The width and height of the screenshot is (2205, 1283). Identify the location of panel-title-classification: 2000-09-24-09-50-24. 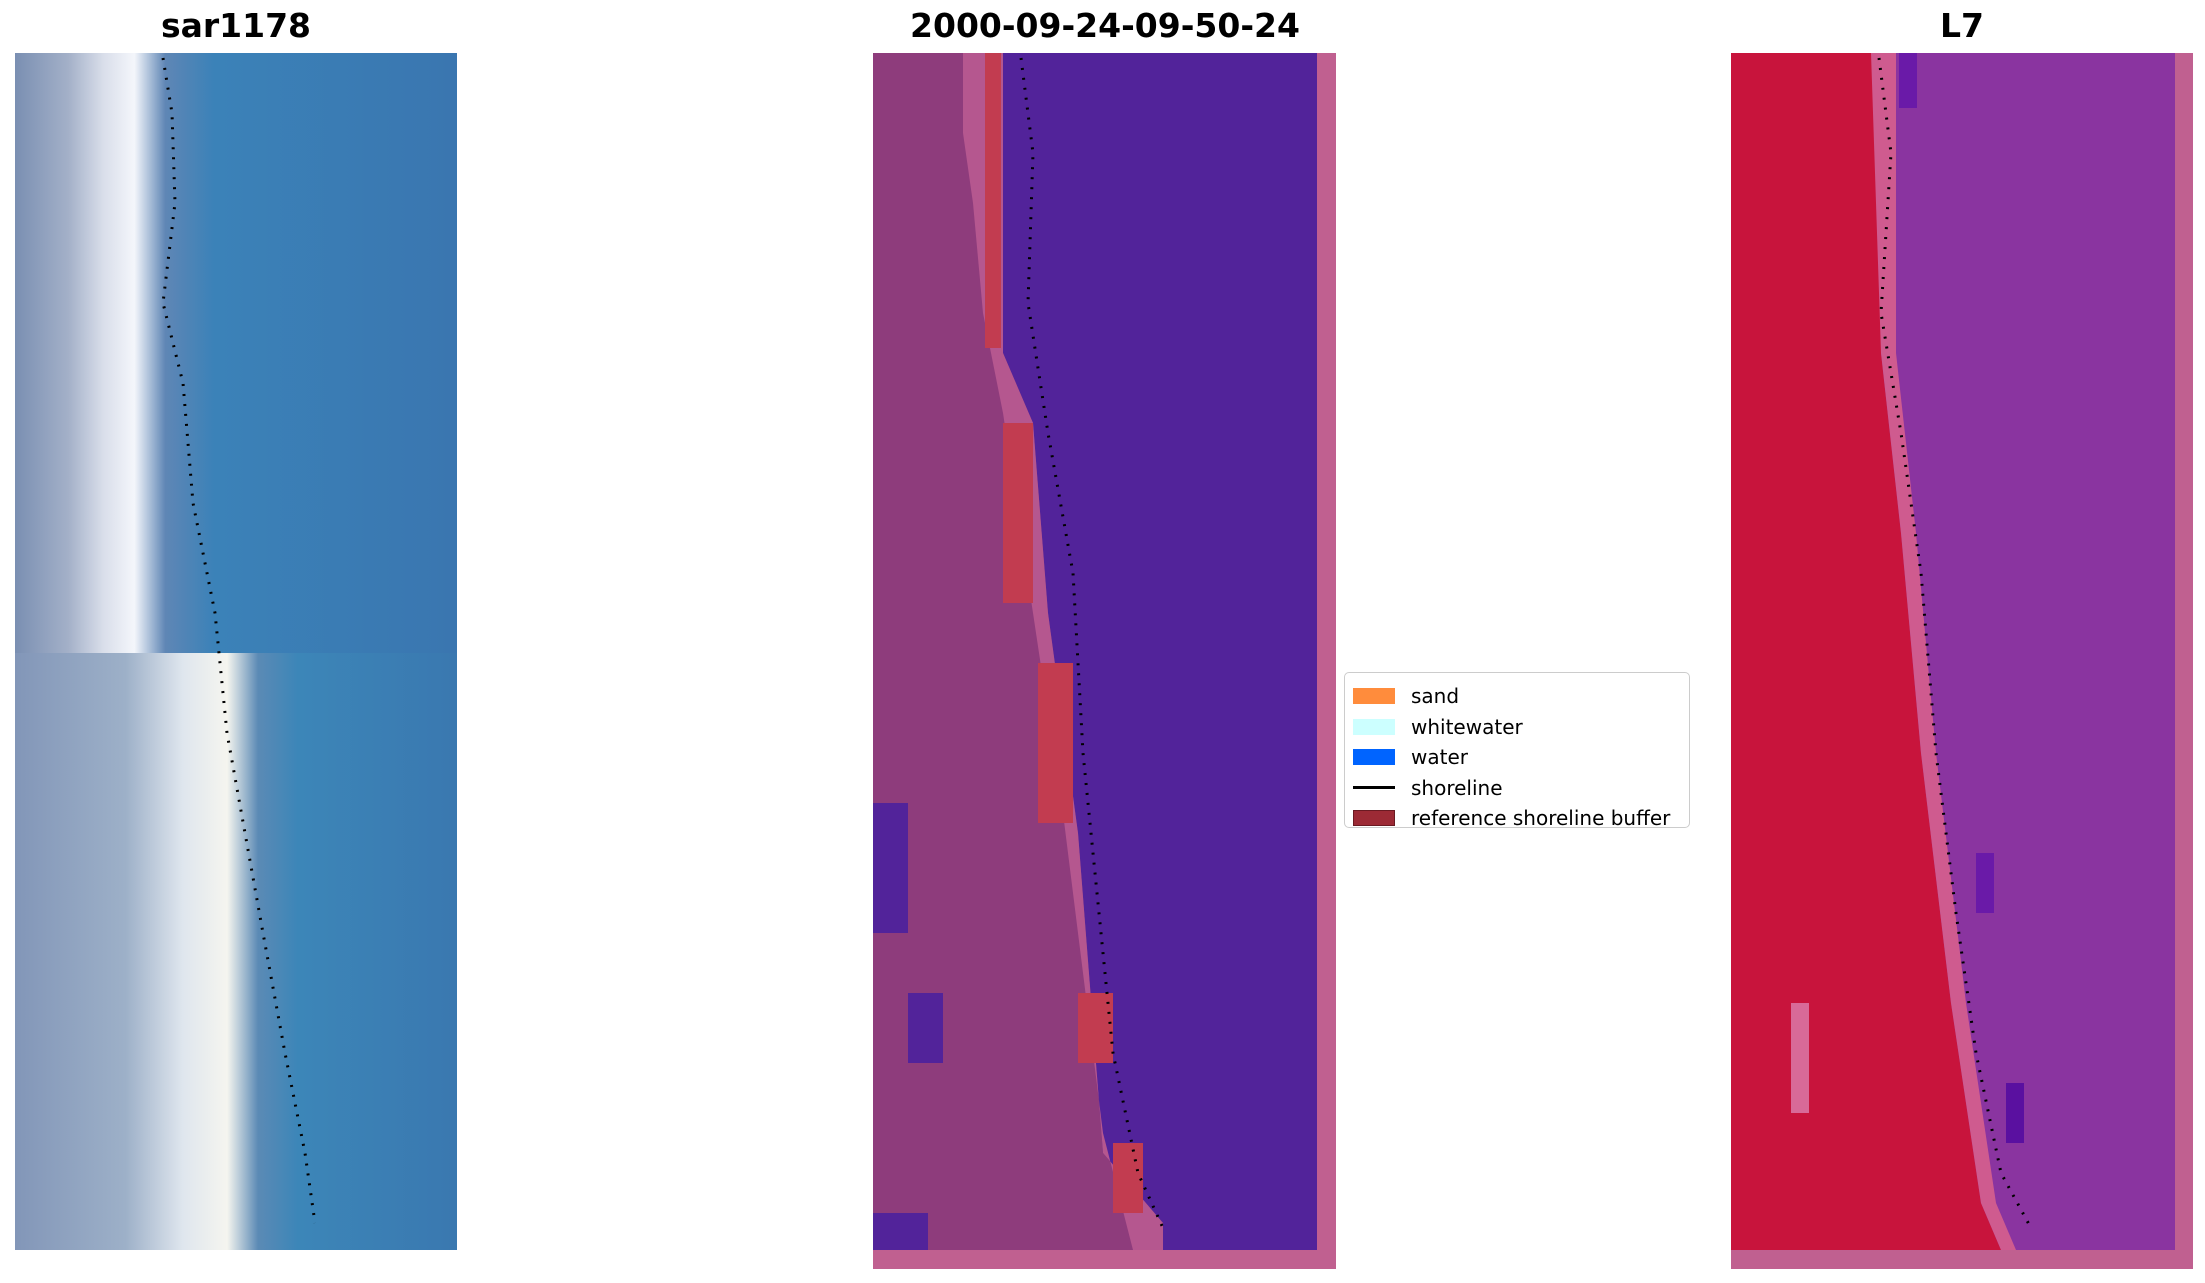
(1105, 25).